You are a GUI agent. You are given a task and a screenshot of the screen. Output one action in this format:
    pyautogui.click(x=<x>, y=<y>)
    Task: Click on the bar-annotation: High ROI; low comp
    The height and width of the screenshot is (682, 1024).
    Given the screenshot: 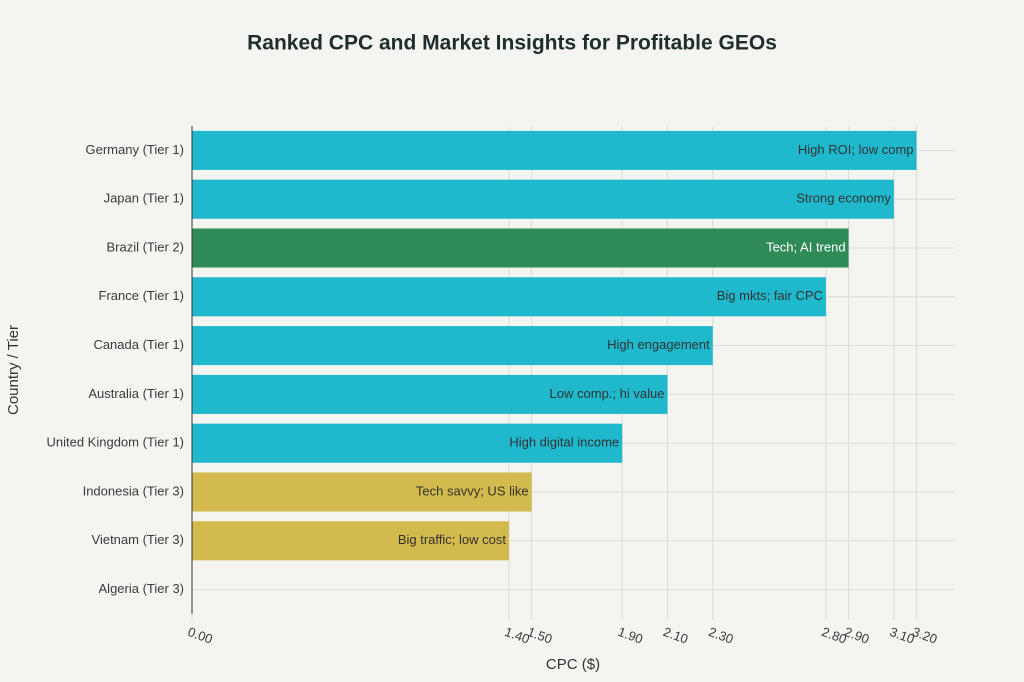 What is the action you would take?
    pyautogui.click(x=856, y=149)
    